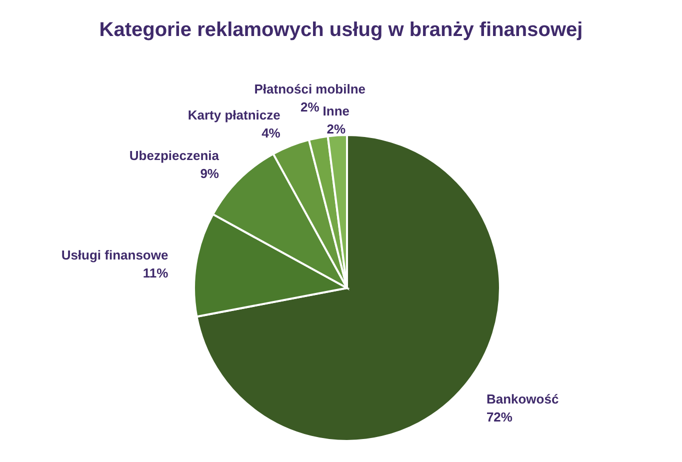  Describe the element at coordinates (336, 110) in the screenshot. I see `slice-label: Inne` at that location.